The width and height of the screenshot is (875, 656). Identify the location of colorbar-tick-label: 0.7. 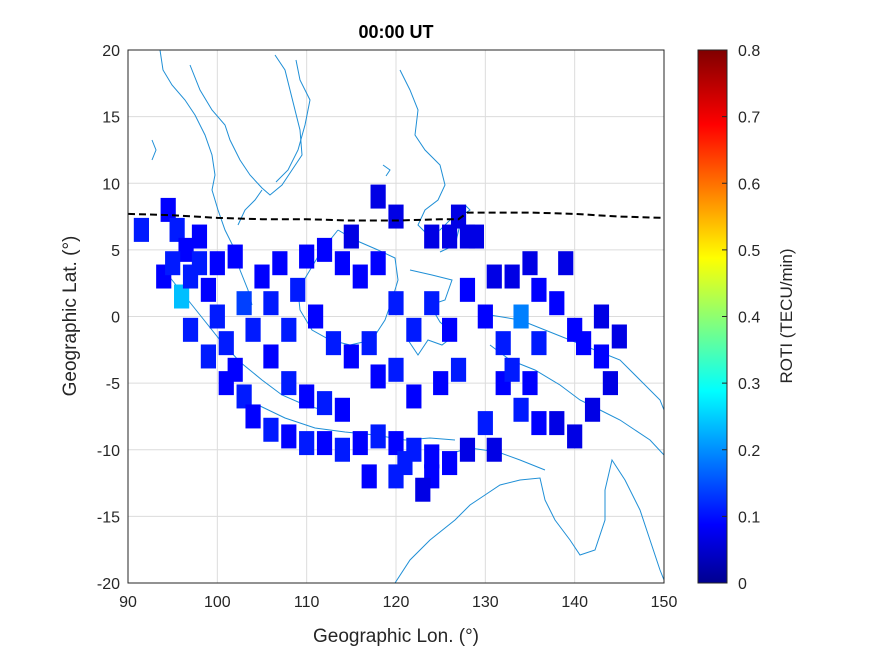
(749, 118).